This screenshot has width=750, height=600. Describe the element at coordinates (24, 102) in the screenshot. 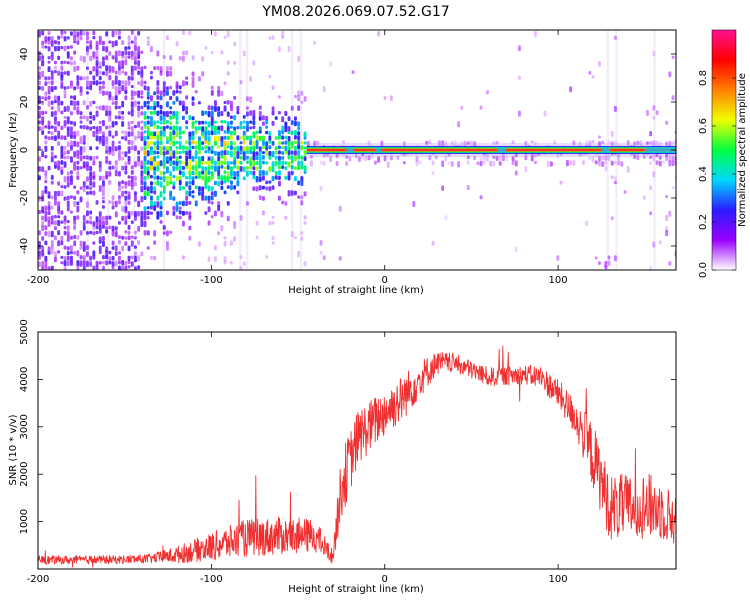

I see `y-tick-label: 20` at that location.